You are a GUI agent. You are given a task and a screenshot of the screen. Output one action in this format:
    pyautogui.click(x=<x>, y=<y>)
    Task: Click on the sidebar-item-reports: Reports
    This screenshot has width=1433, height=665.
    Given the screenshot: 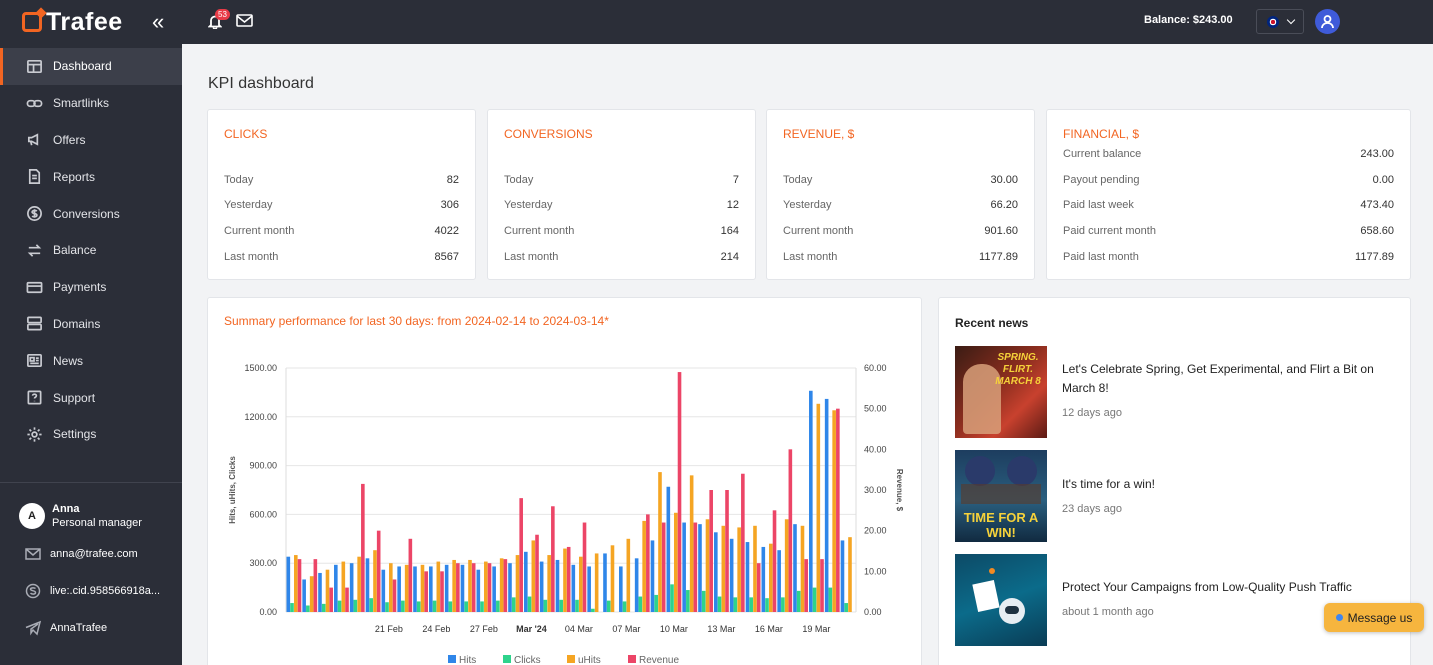 What is the action you would take?
    pyautogui.click(x=91, y=176)
    